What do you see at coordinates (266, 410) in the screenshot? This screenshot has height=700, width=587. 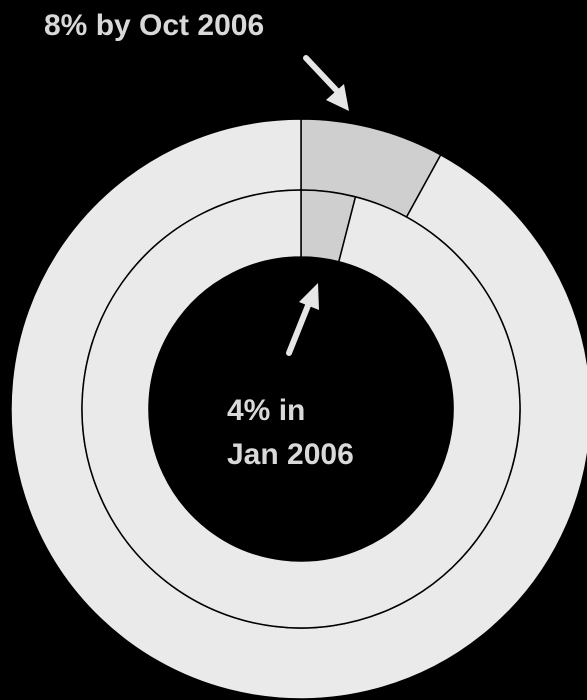 I see `inner-annotation-label-line-1: 4% in` at bounding box center [266, 410].